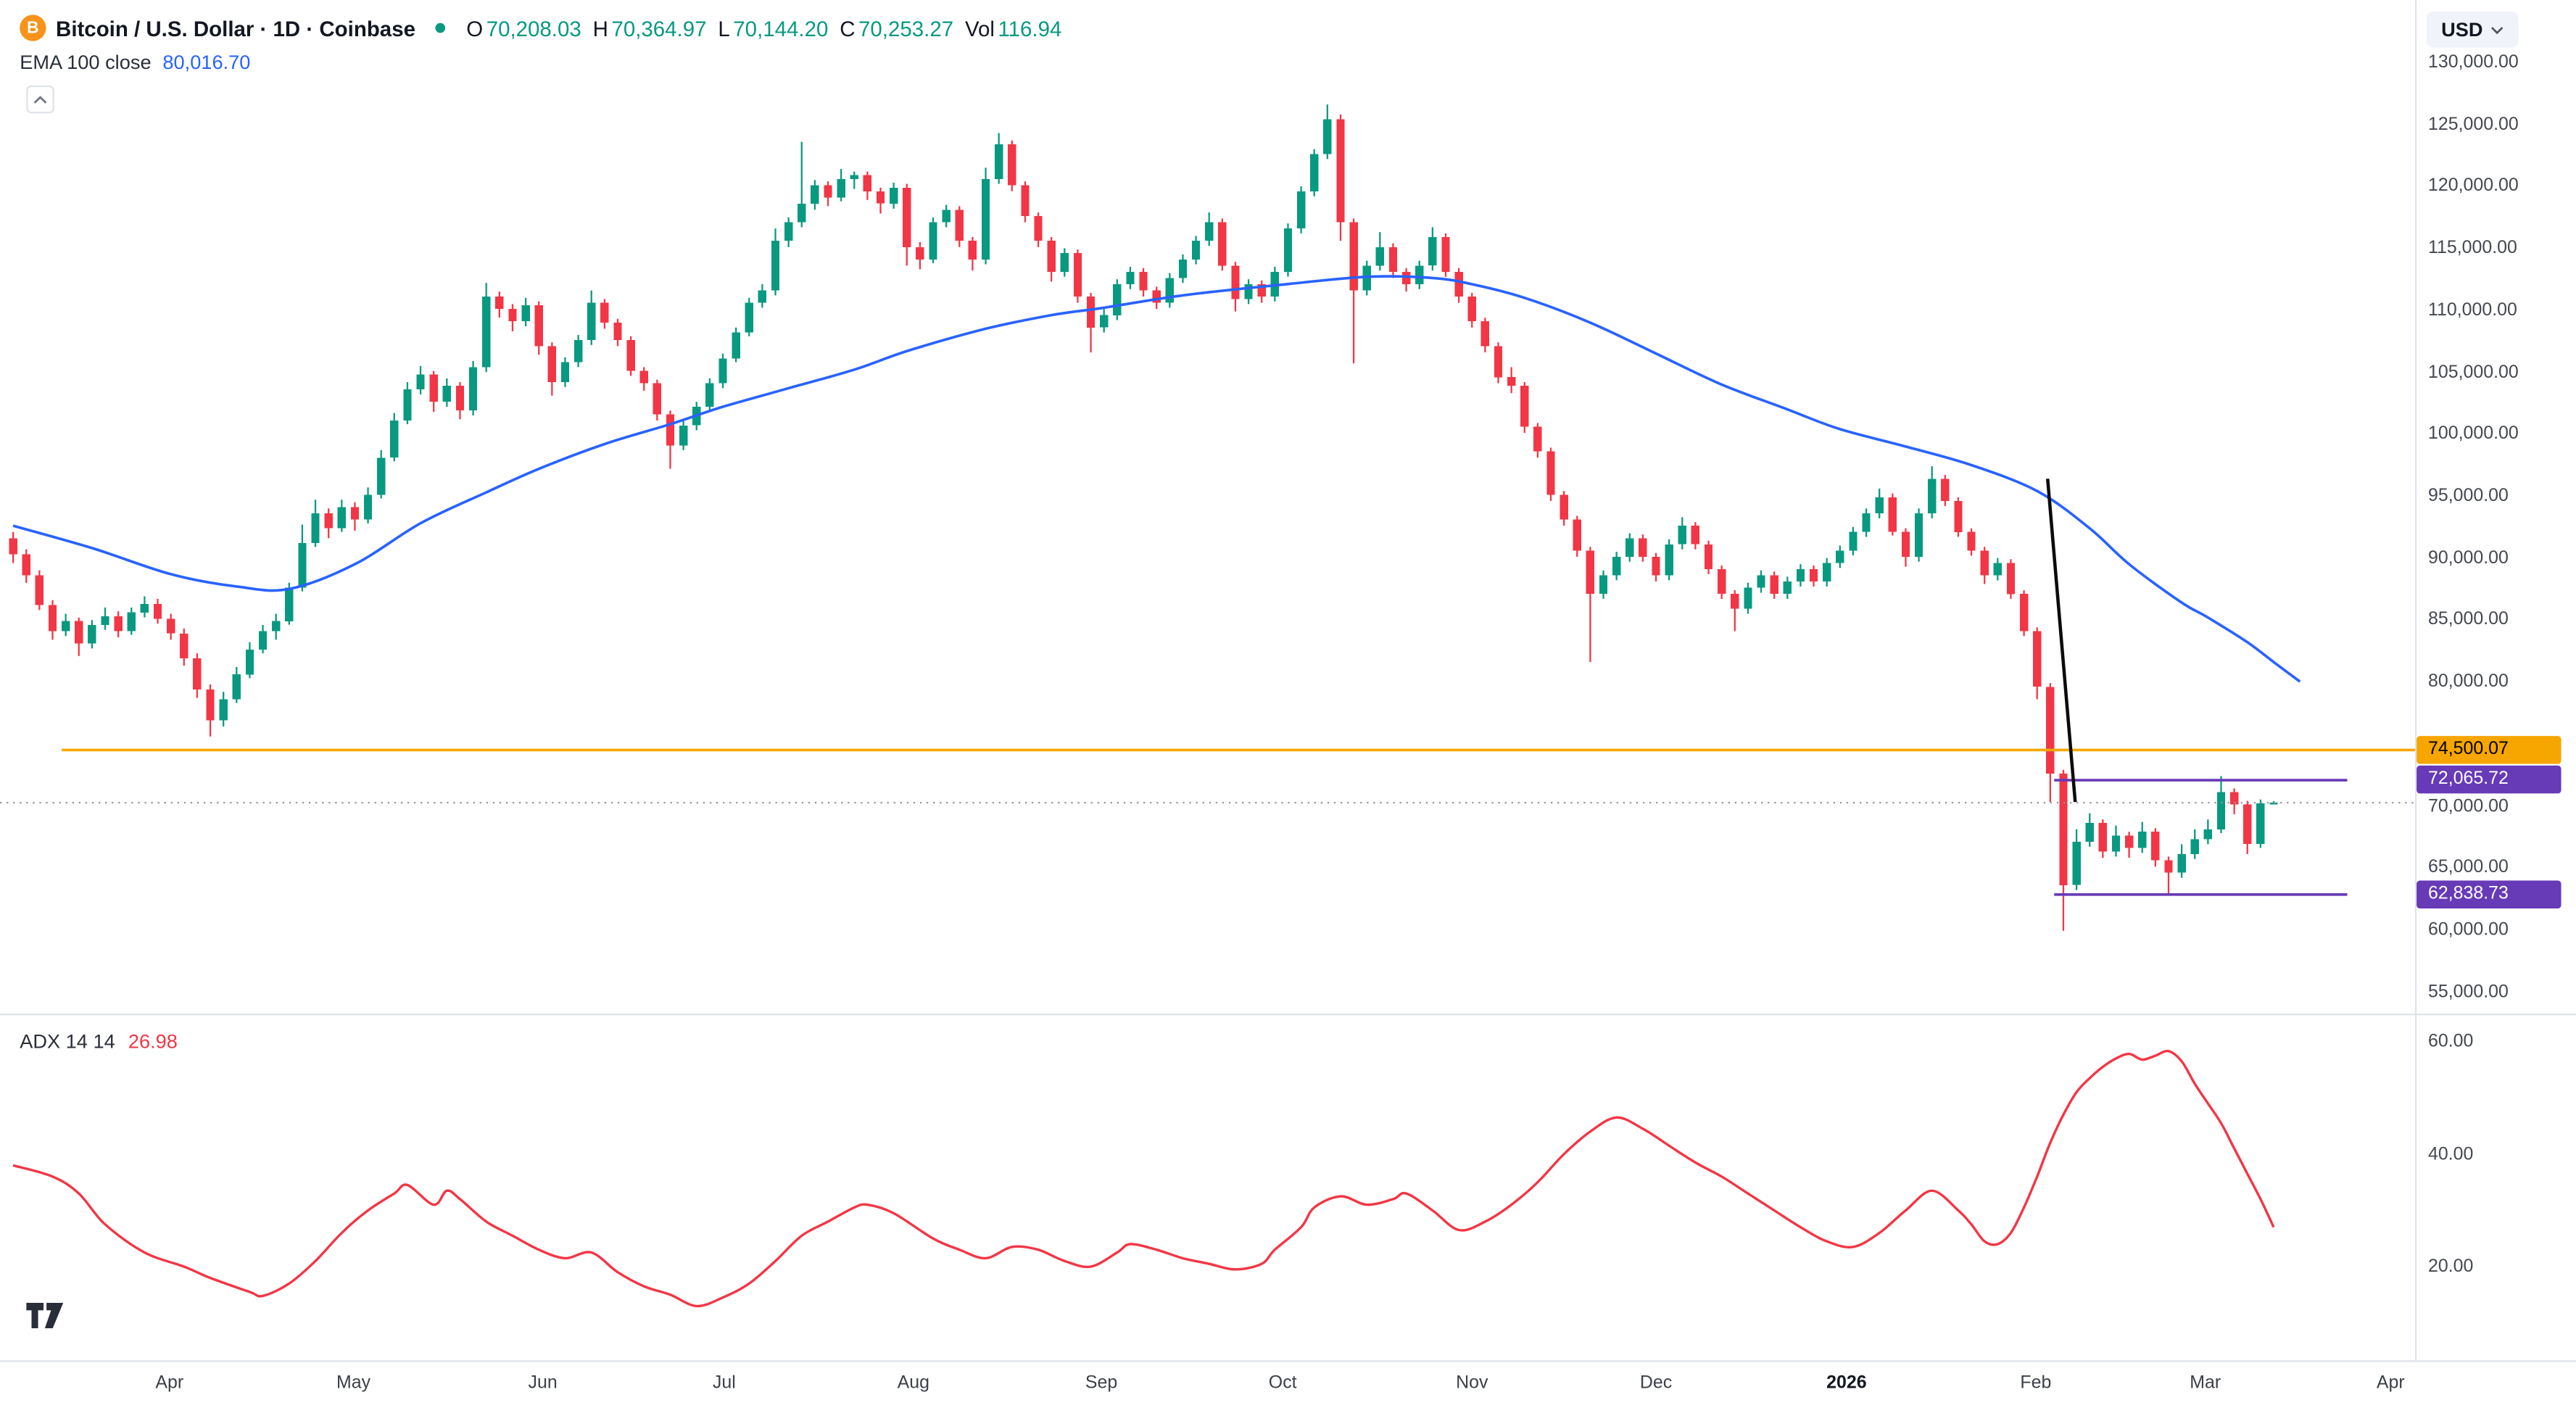  I want to click on time-axis-label: Mar, so click(2205, 1383).